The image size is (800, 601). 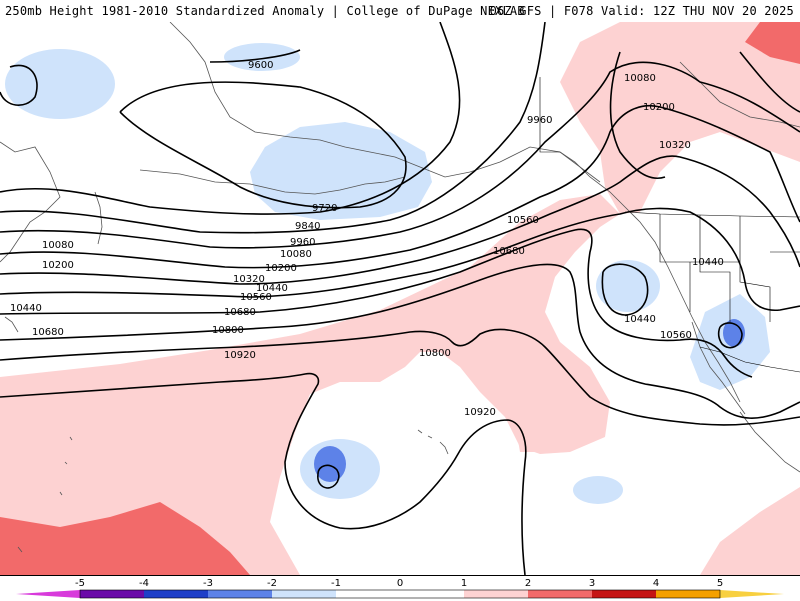 What do you see at coordinates (749, 359) in the screenshot?
I see `border-us-mexico` at bounding box center [749, 359].